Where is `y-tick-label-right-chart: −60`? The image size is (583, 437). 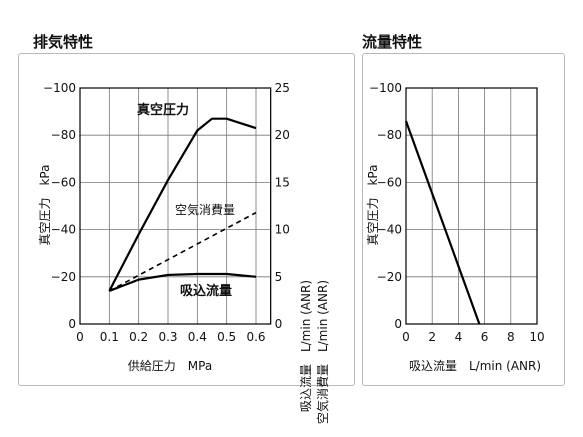
y-tick-label-right-chart: −60 is located at coordinates (389, 182).